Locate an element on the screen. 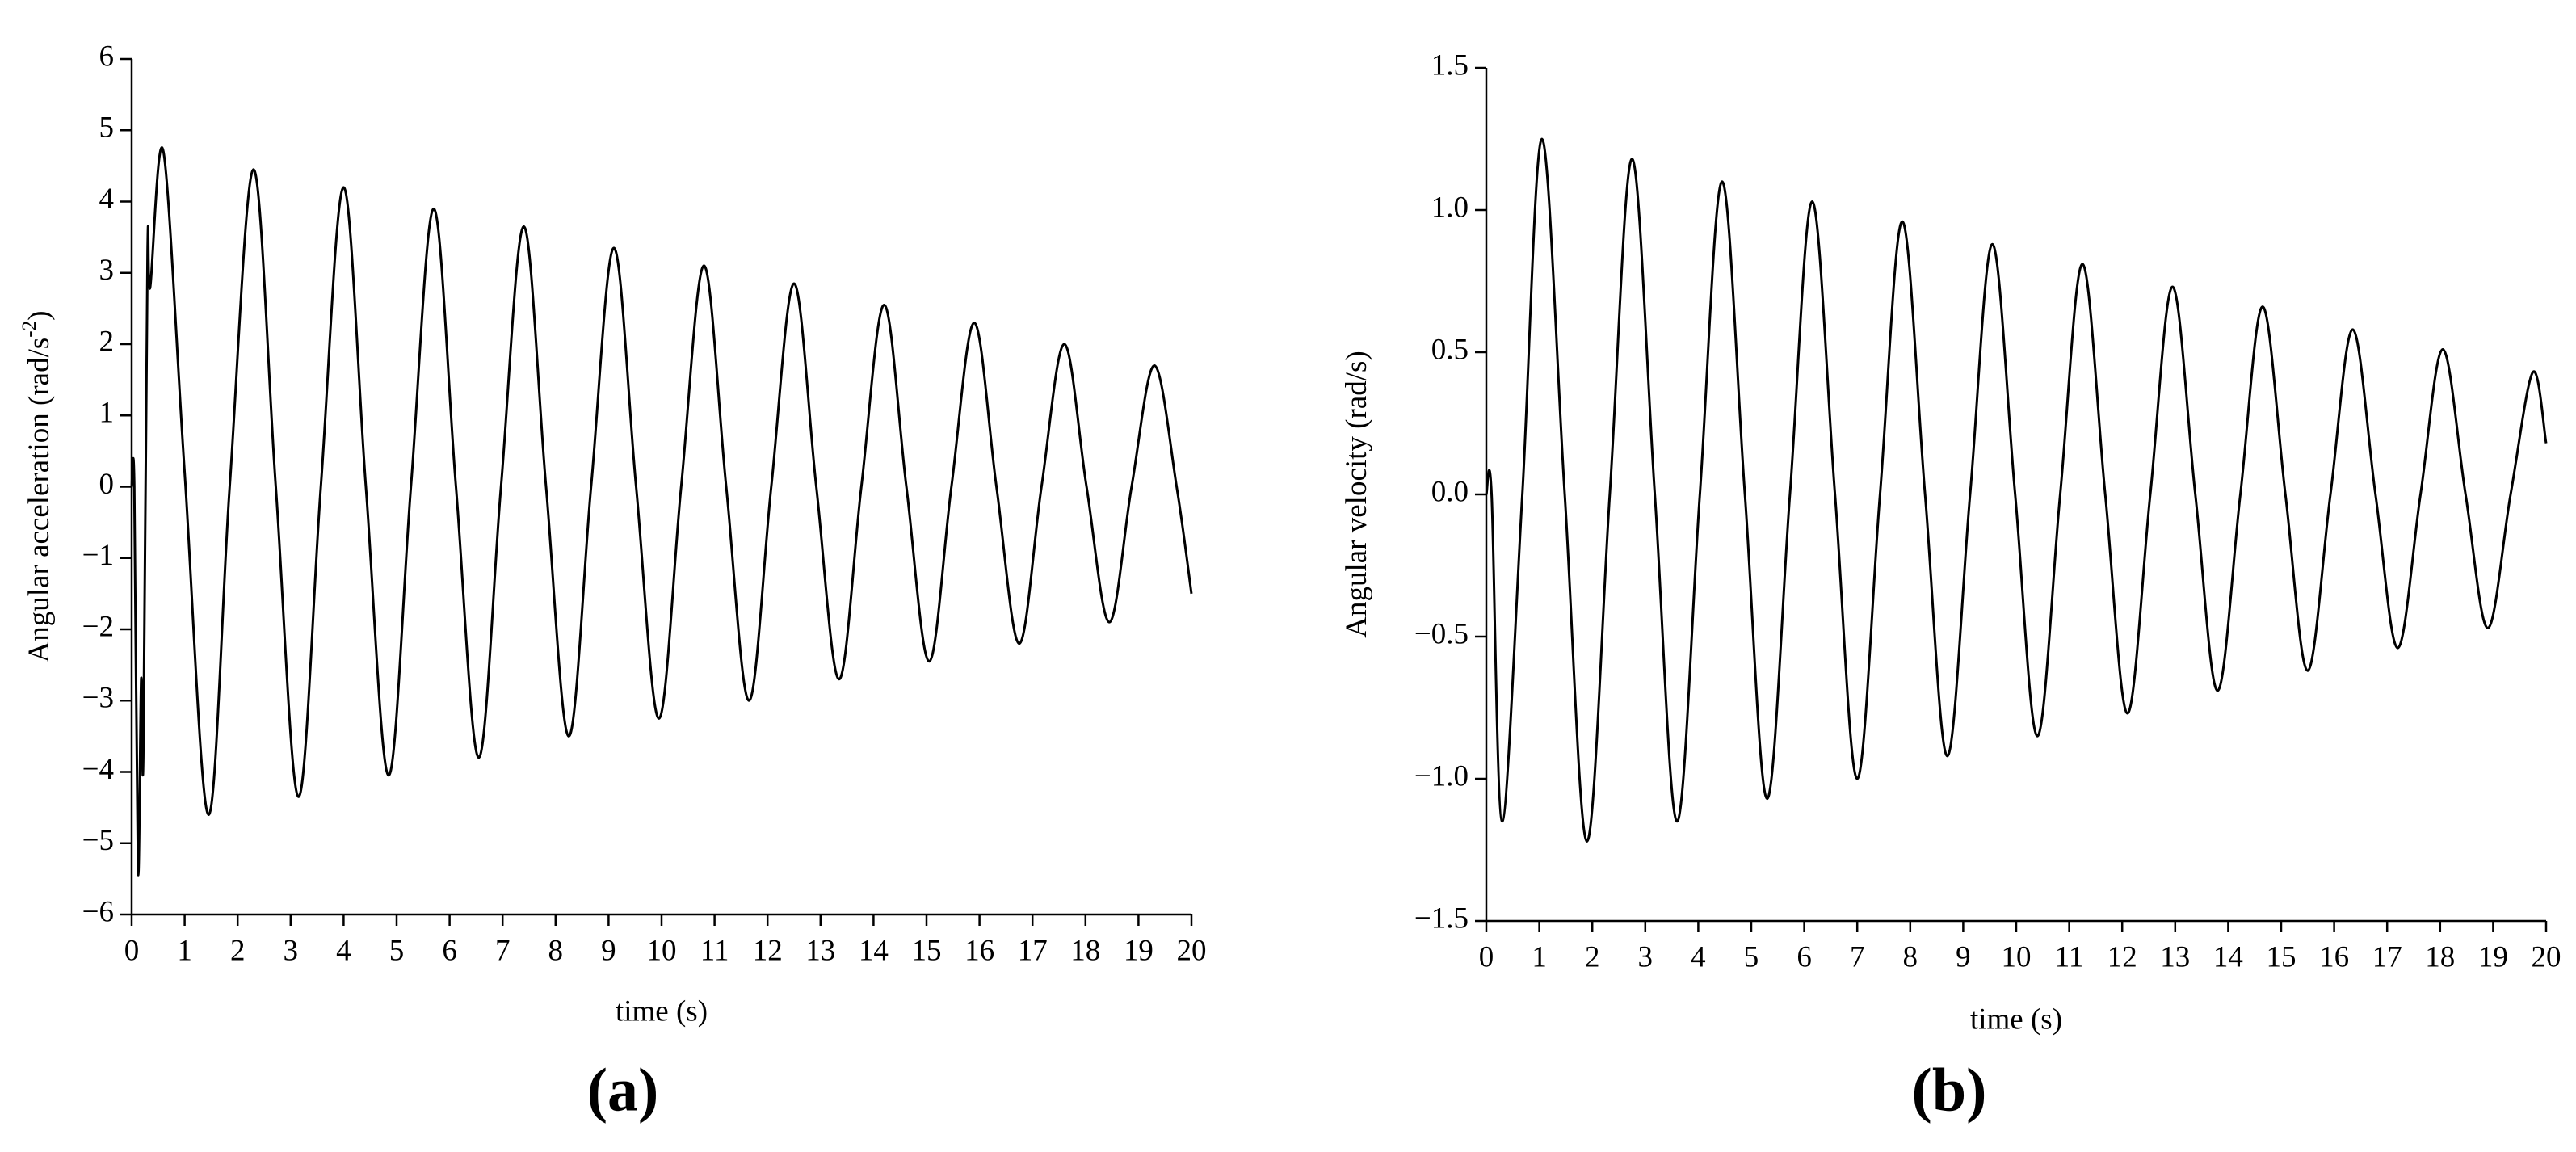 This screenshot has height=1152, width=2576. y-axis-label-sup: -2 is located at coordinates (30, 329).